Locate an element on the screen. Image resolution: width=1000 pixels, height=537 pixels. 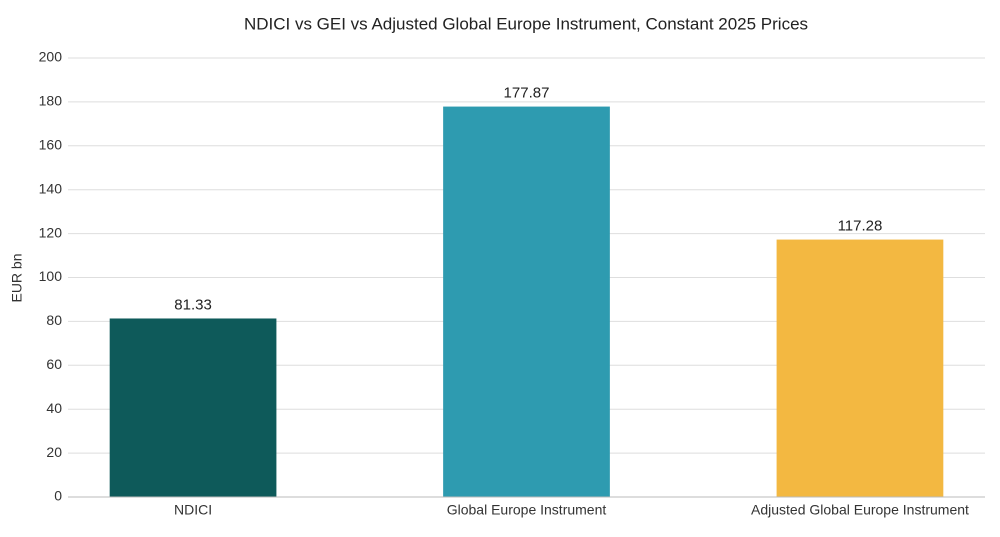
y-tick-label: 80 is located at coordinates (54, 320).